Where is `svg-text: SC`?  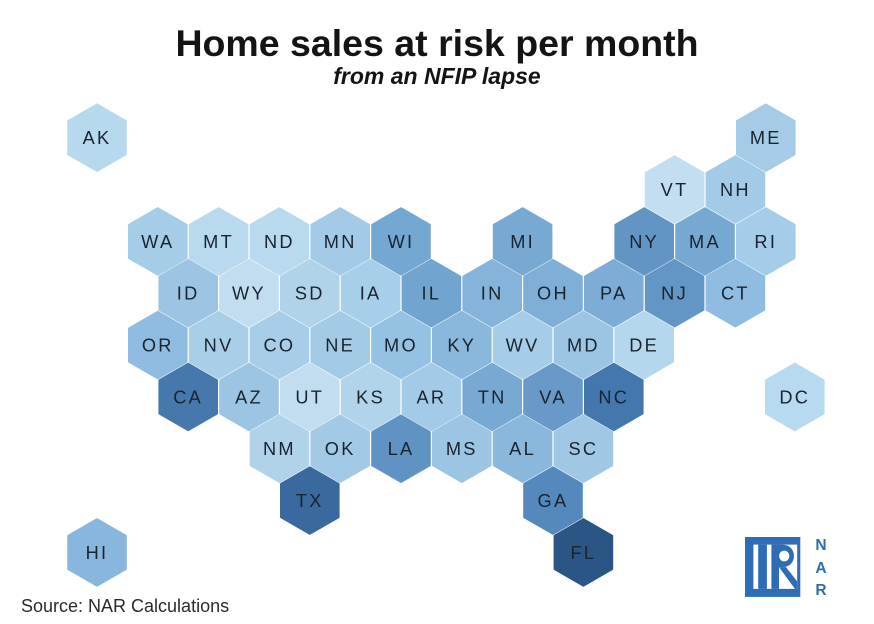 svg-text: SC is located at coordinates (583, 449).